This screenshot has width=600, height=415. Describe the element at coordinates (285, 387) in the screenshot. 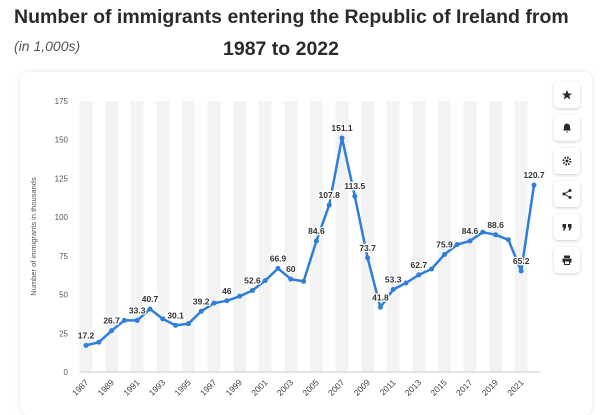

I see `x-tick-label: 2003` at that location.